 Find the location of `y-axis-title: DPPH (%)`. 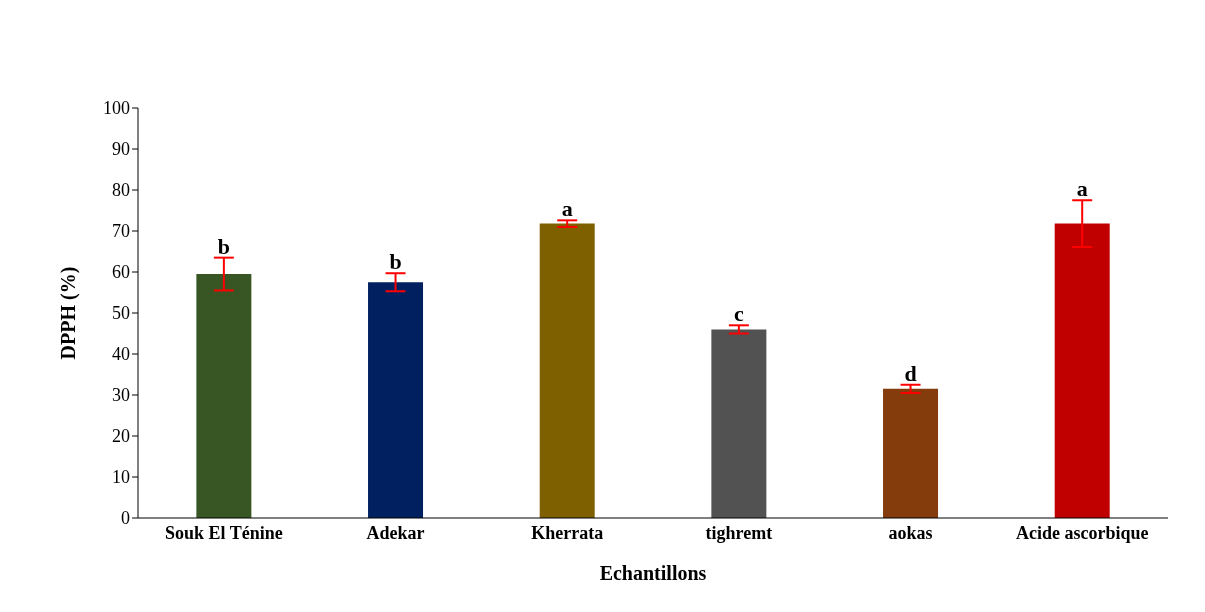

y-axis-title: DPPH (%) is located at coordinates (69, 313).